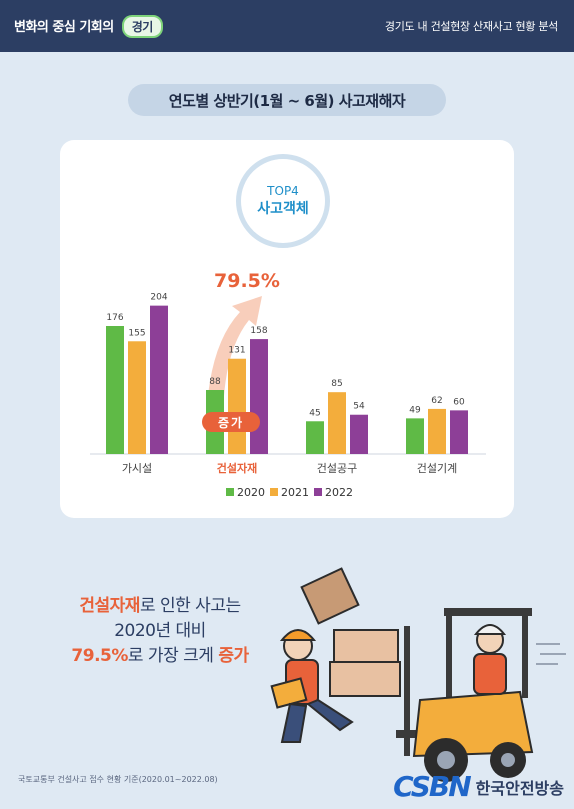 Image resolution: width=574 pixels, height=809 pixels. I want to click on increase-badge: 증가, so click(231, 422).